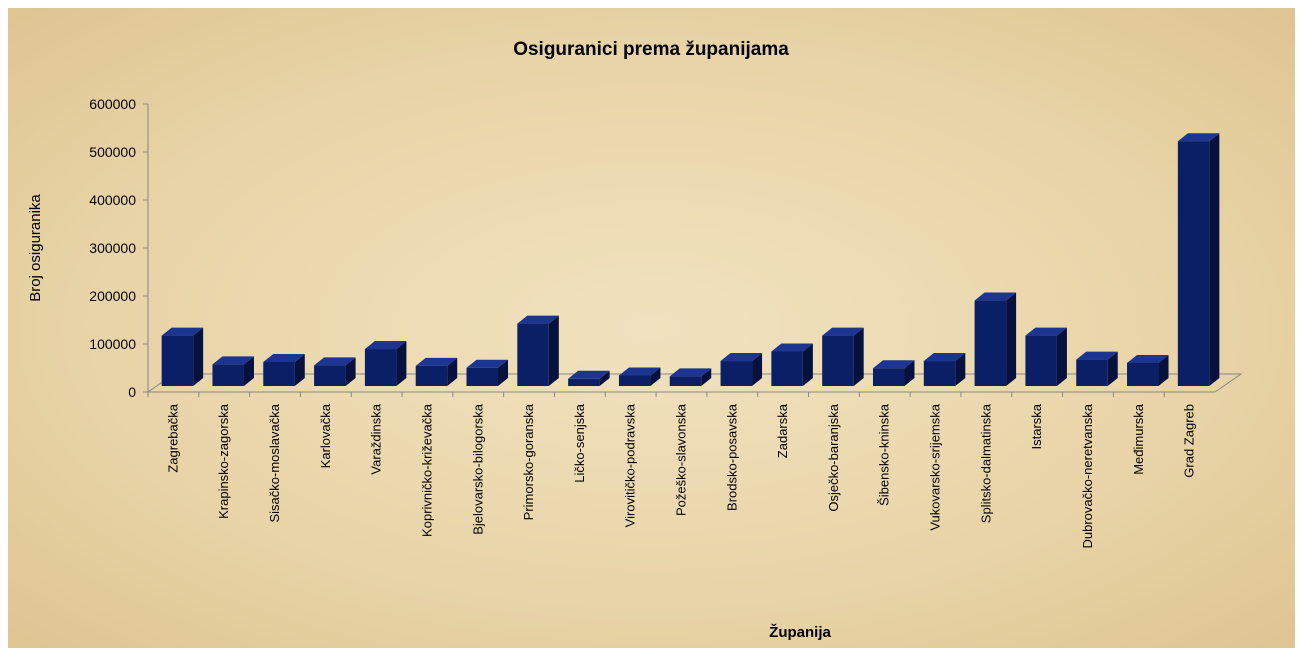  What do you see at coordinates (112, 104) in the screenshot?
I see `y-tick-label: 600000` at bounding box center [112, 104].